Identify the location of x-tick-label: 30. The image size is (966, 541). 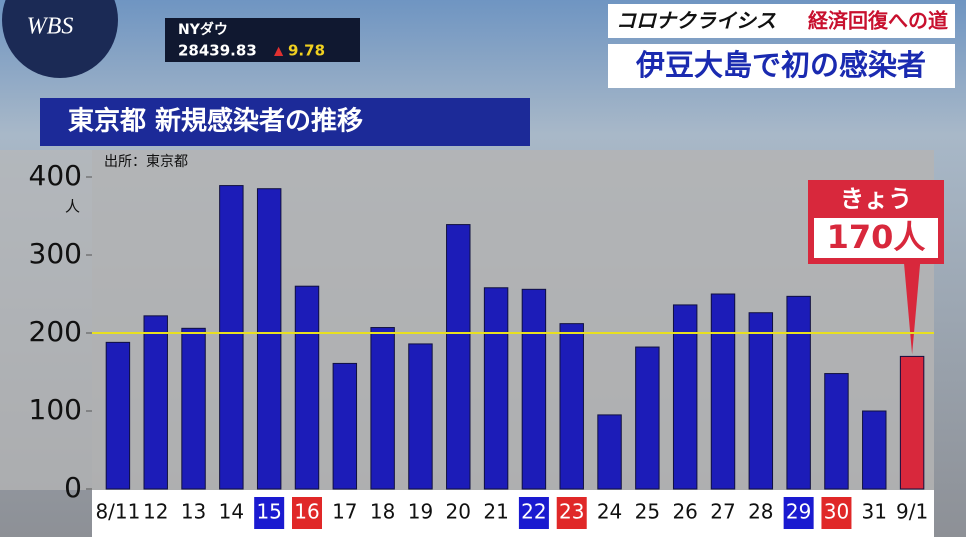
(836, 512).